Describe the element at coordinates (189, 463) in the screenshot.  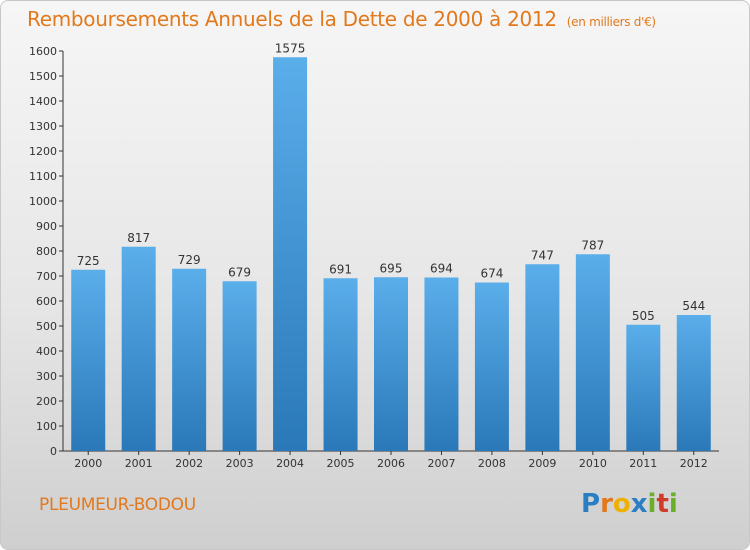
I see `x-tick-label: 2002` at that location.